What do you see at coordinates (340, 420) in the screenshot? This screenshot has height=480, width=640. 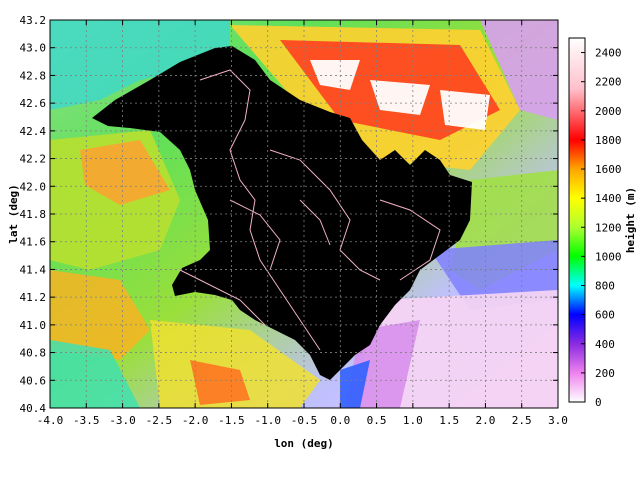 I see `x-tick-label: 0.0` at bounding box center [340, 420].